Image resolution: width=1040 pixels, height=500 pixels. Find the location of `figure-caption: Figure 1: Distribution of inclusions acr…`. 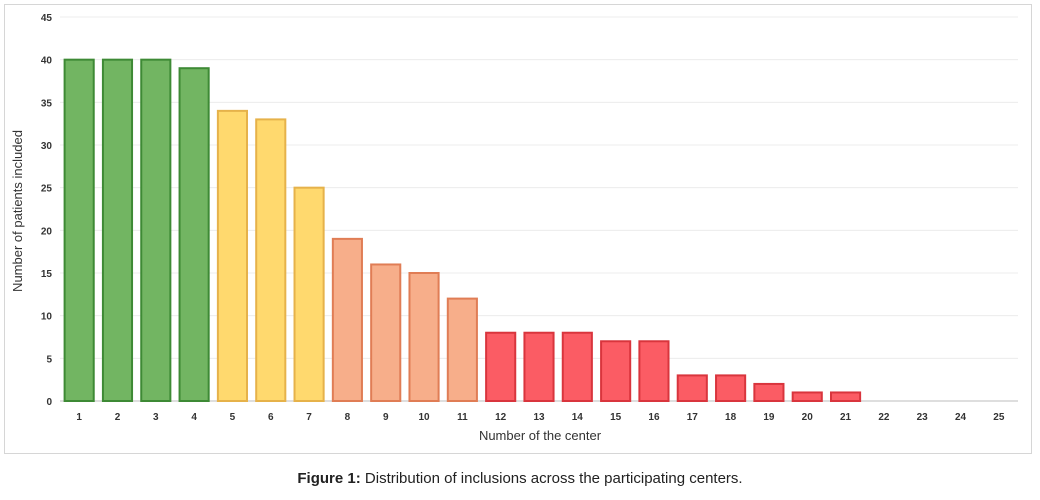

figure-caption: Figure 1: Distribution of inclusions acr… is located at coordinates (520, 478).